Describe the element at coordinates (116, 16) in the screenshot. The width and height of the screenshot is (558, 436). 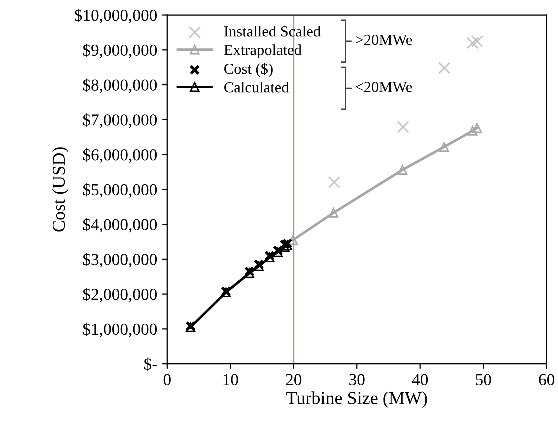
I see `y-tick-label: $10,000,000` at that location.